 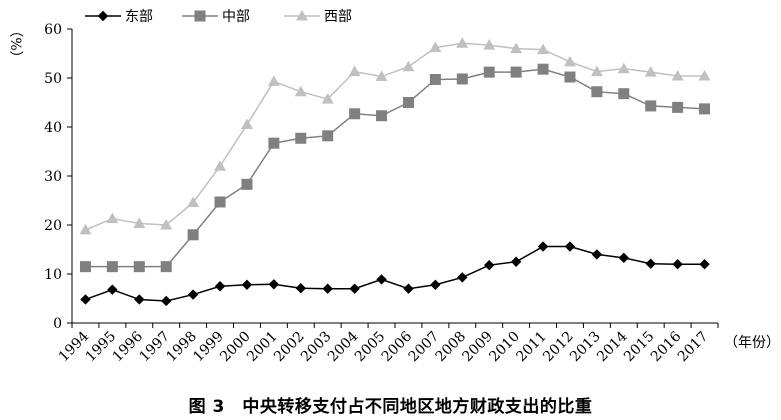 What do you see at coordinates (236, 17) in the screenshot?
I see `legend-label: 中部` at bounding box center [236, 17].